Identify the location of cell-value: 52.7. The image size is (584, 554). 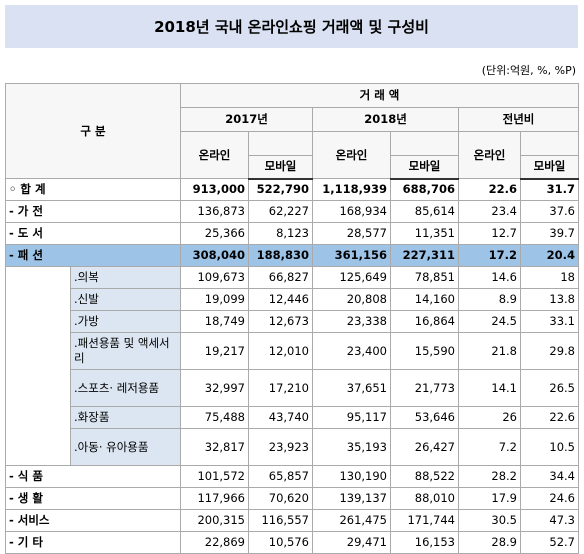
(549, 542).